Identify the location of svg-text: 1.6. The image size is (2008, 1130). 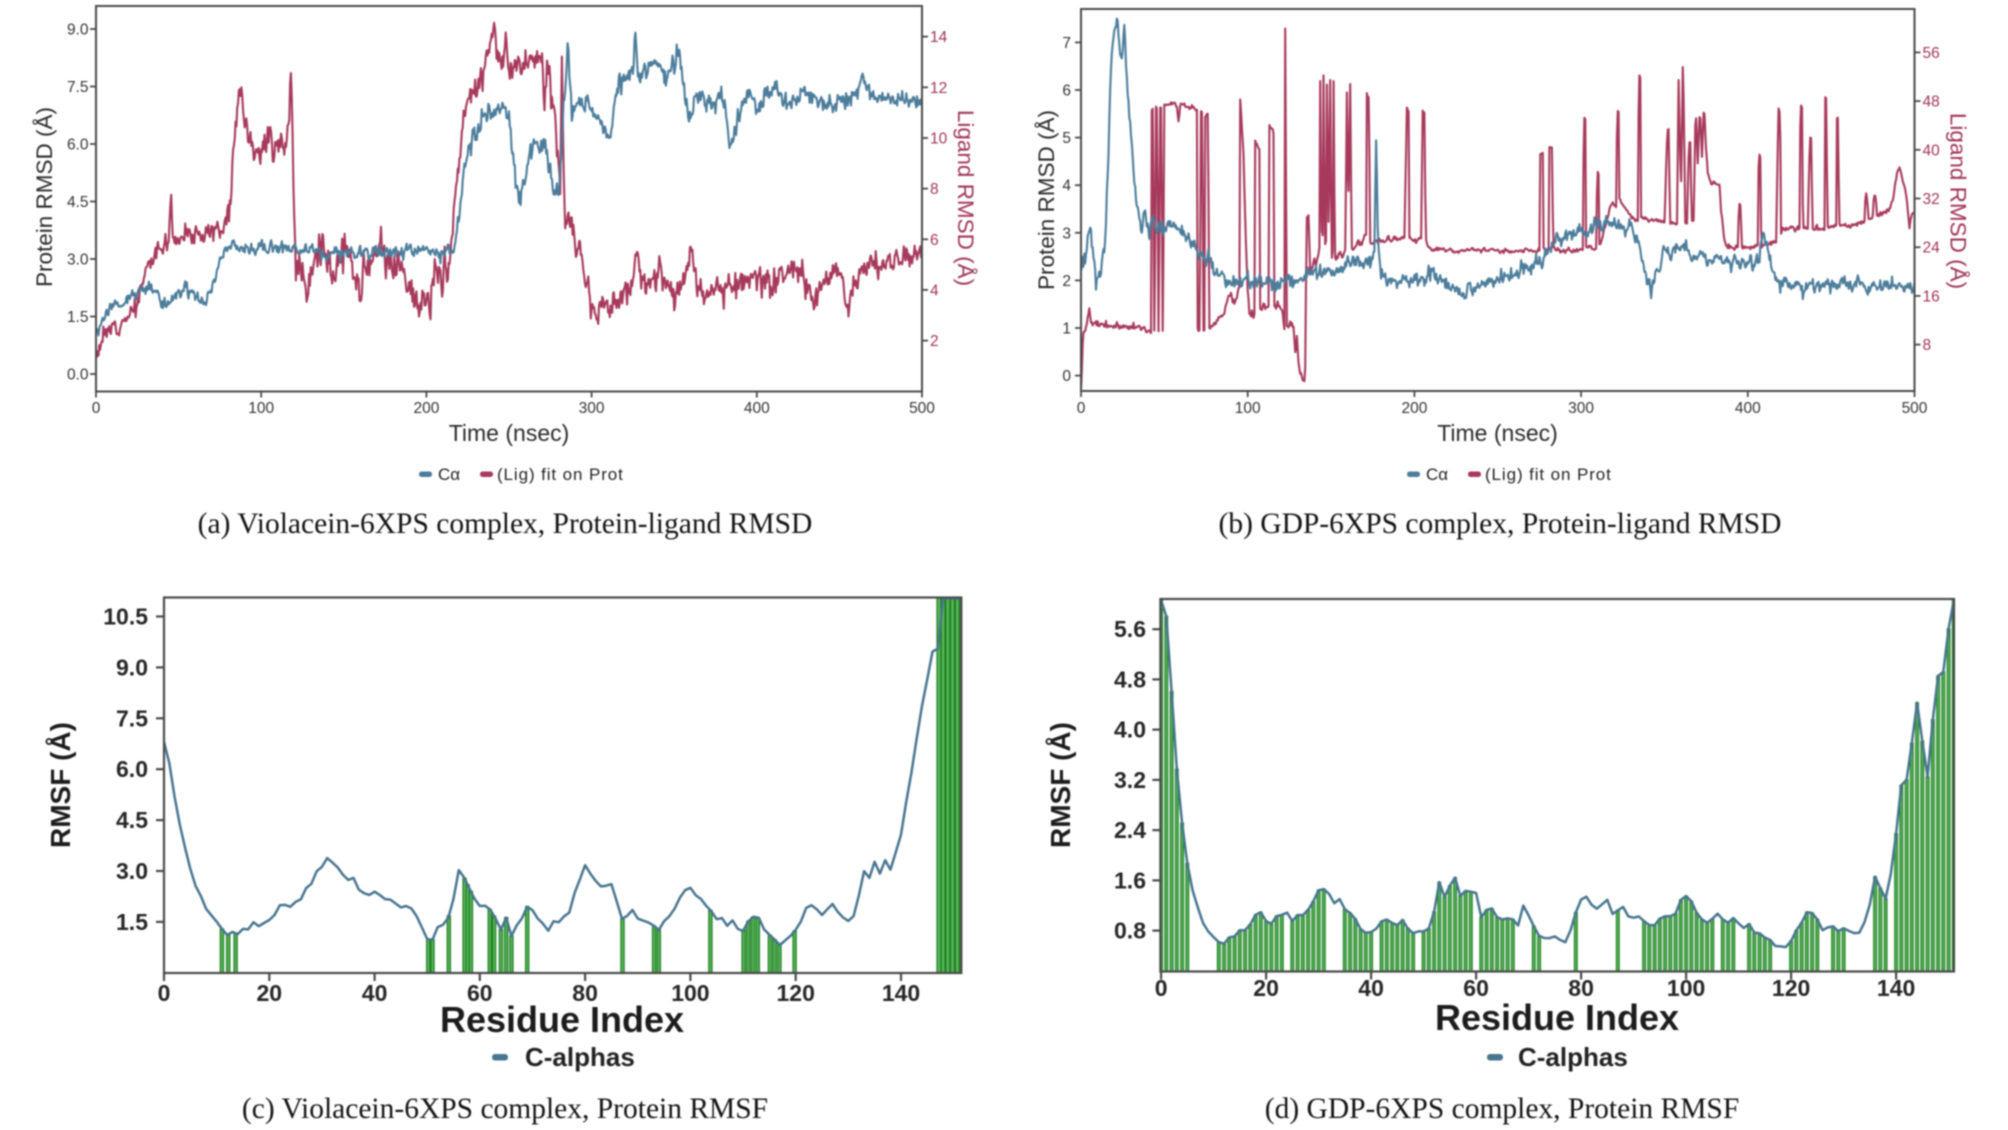
(1130, 880).